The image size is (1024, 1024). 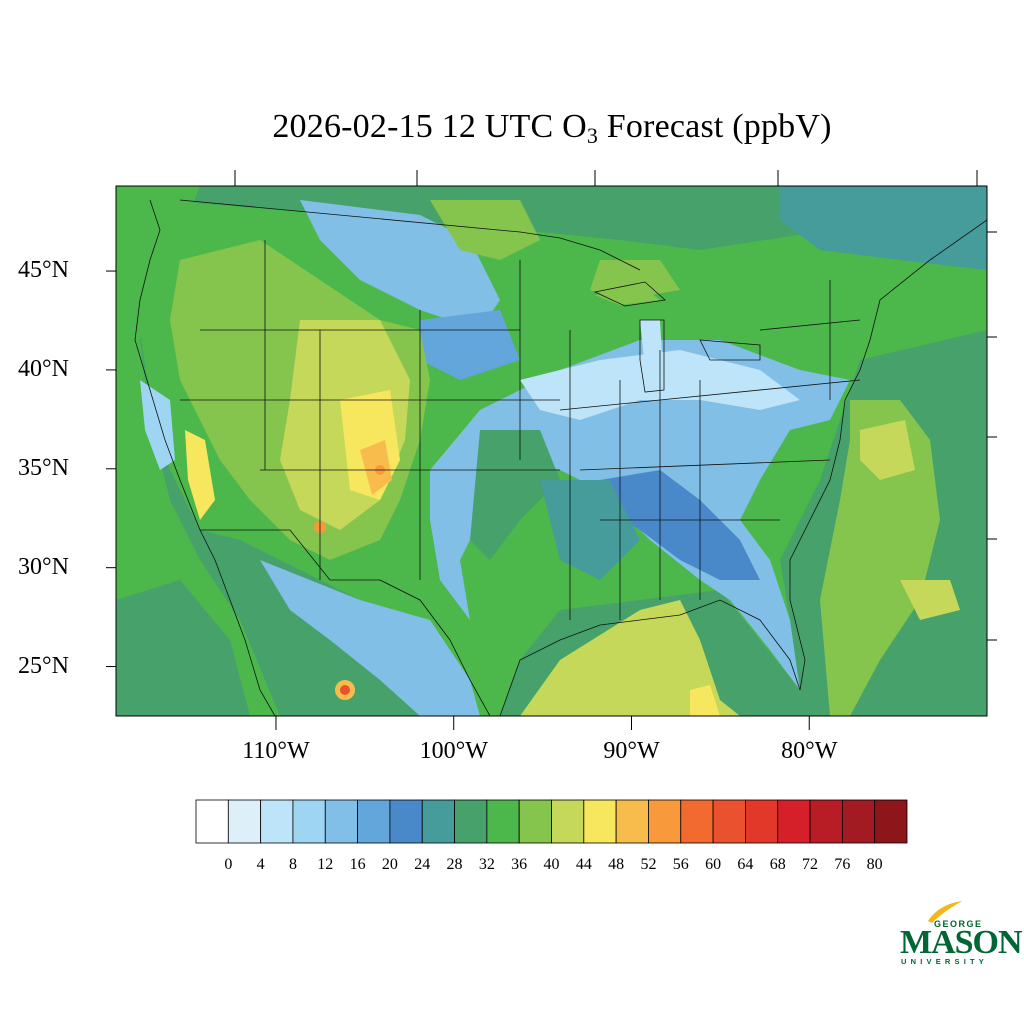 I want to click on lon-label: 80°W, so click(x=809, y=751).